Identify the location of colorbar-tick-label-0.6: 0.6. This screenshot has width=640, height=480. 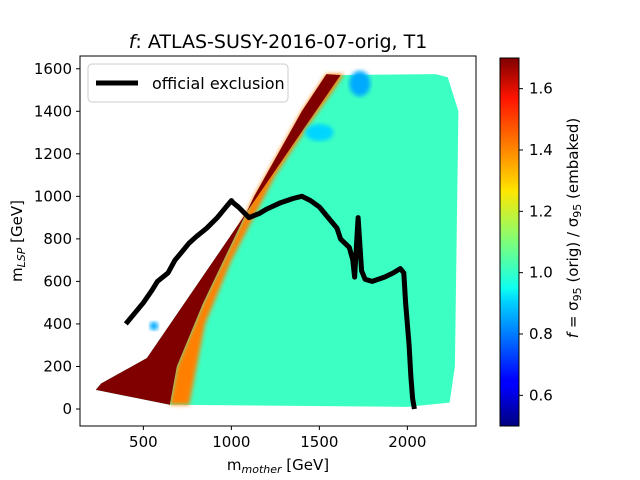
(541, 395).